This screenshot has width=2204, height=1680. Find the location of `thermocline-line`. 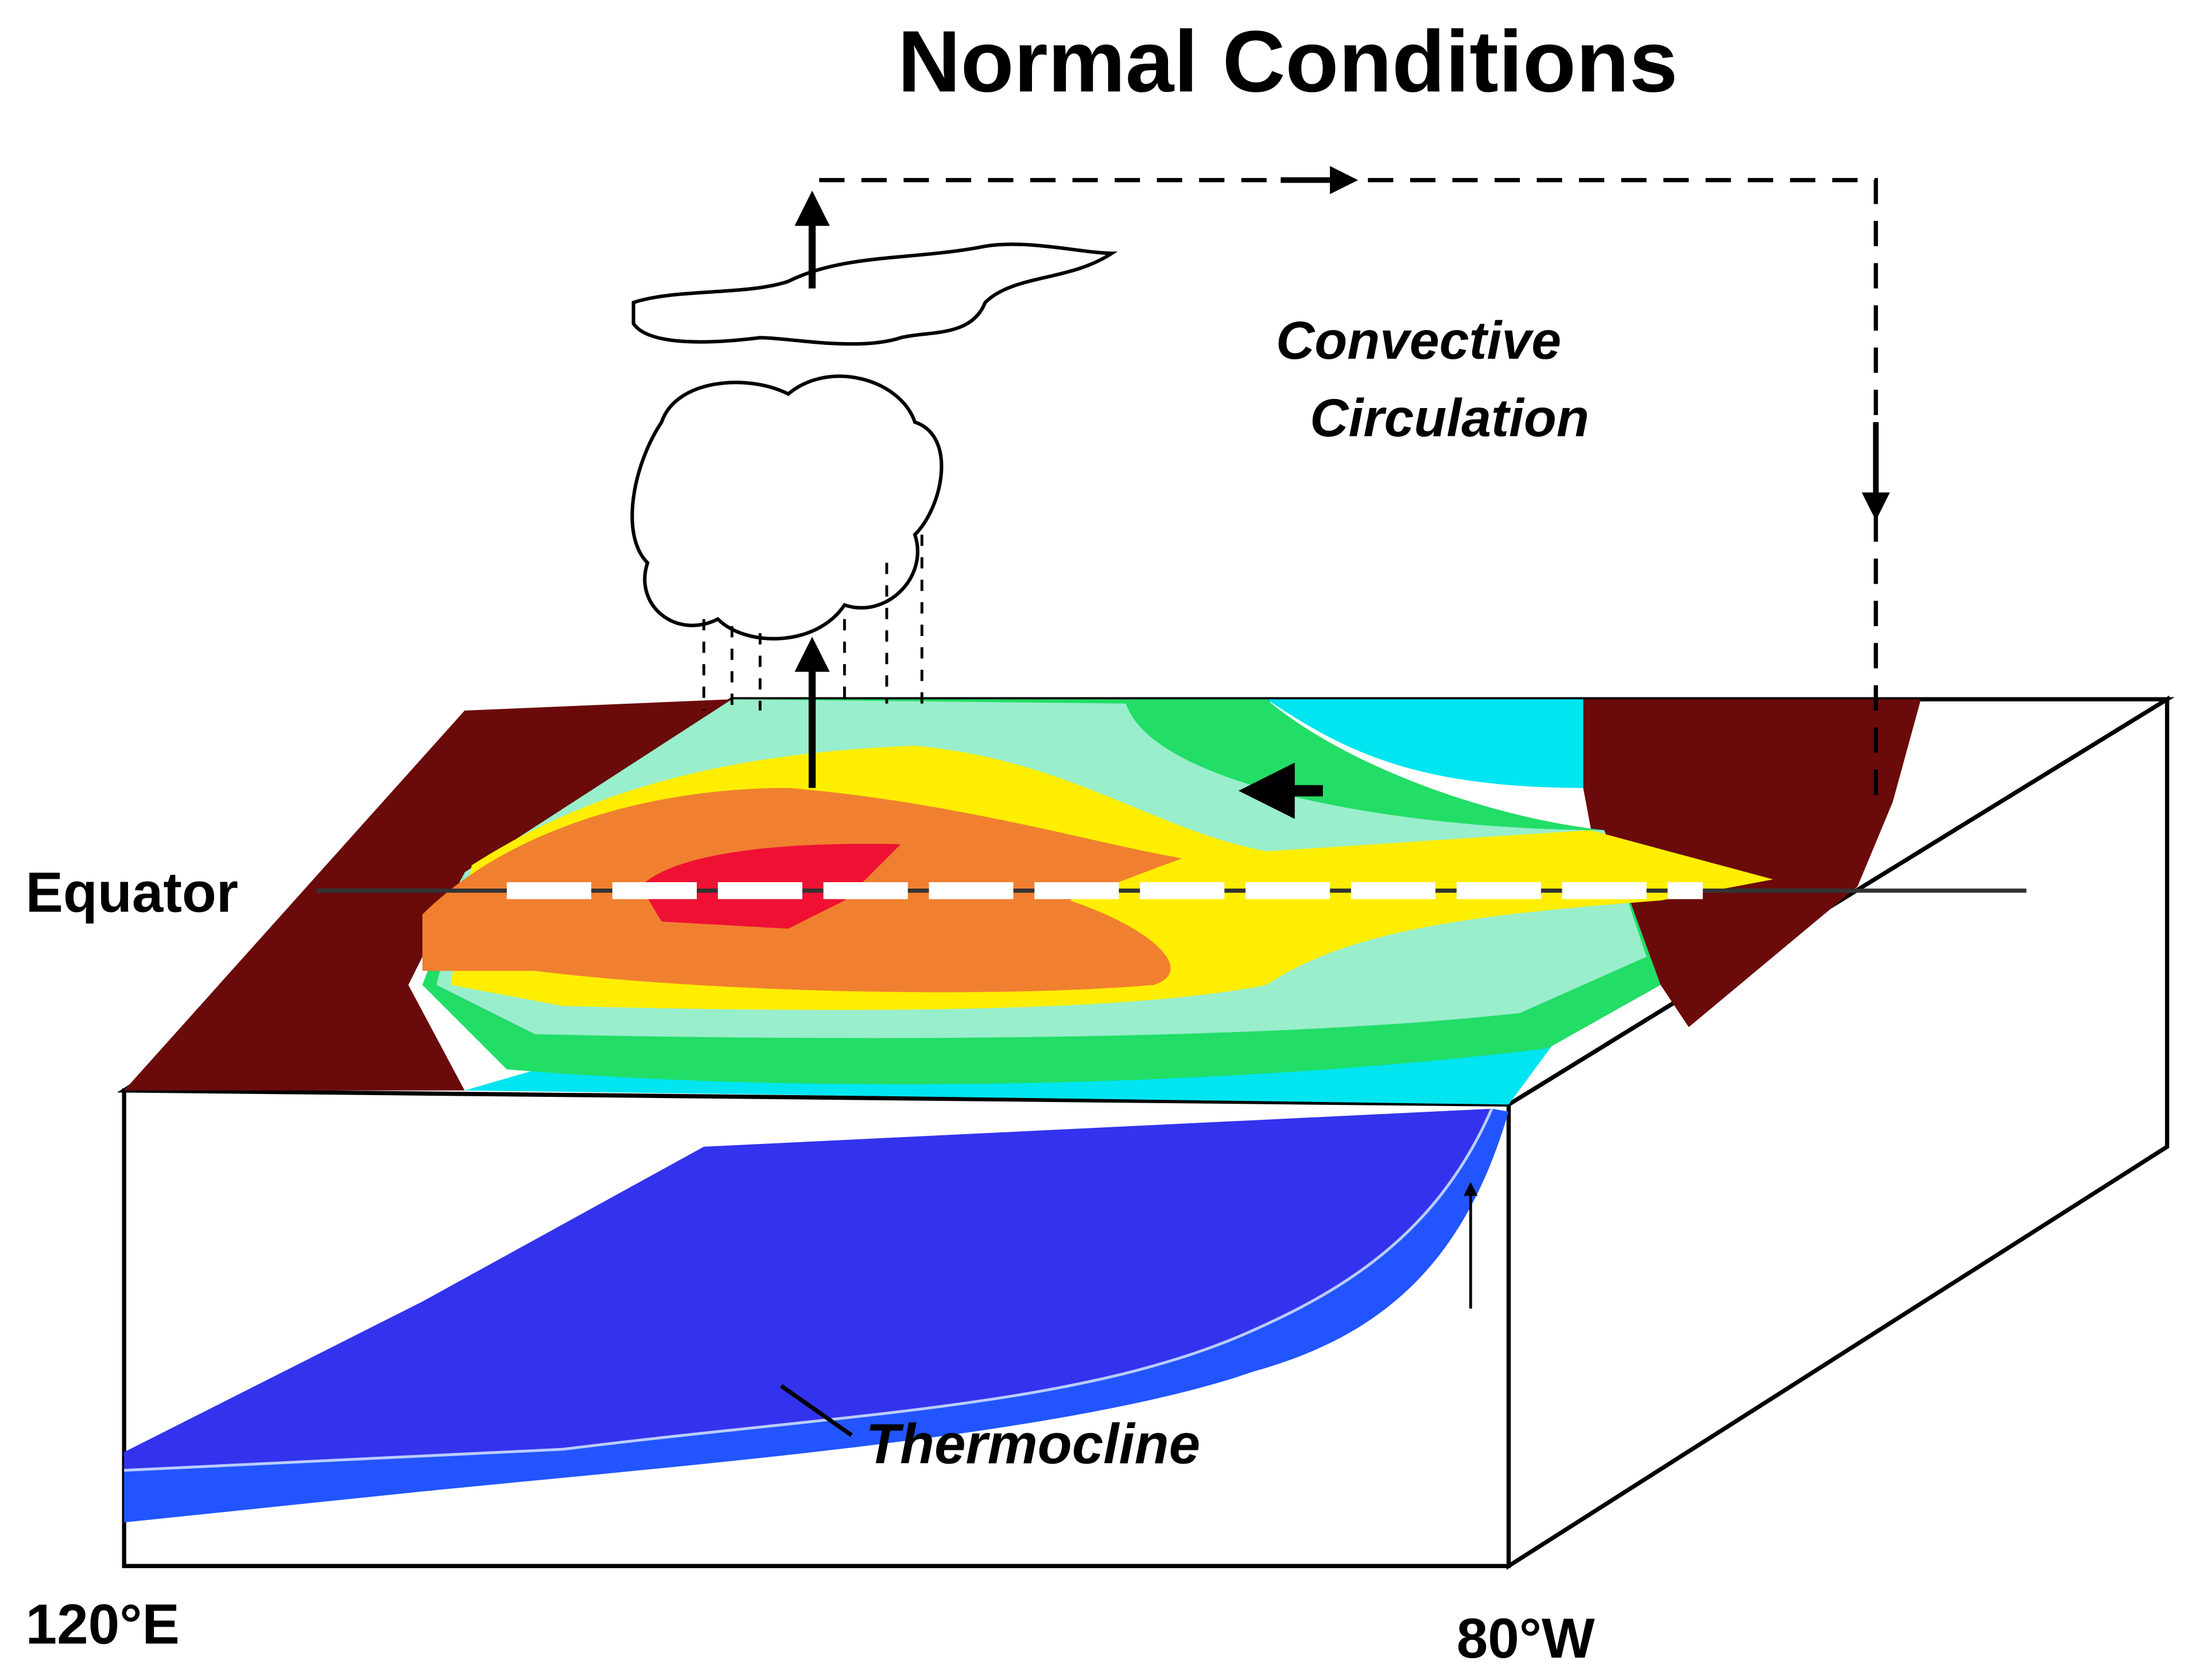

thermocline-line is located at coordinates (808, 1290).